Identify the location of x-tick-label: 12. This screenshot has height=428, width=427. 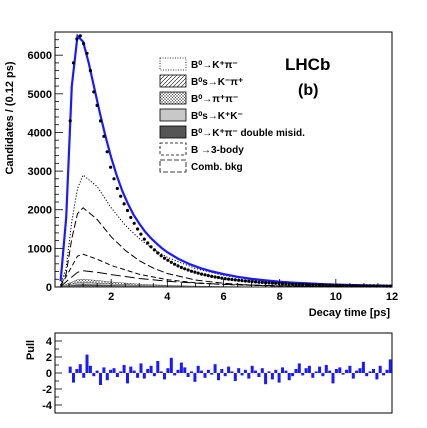
(392, 297).